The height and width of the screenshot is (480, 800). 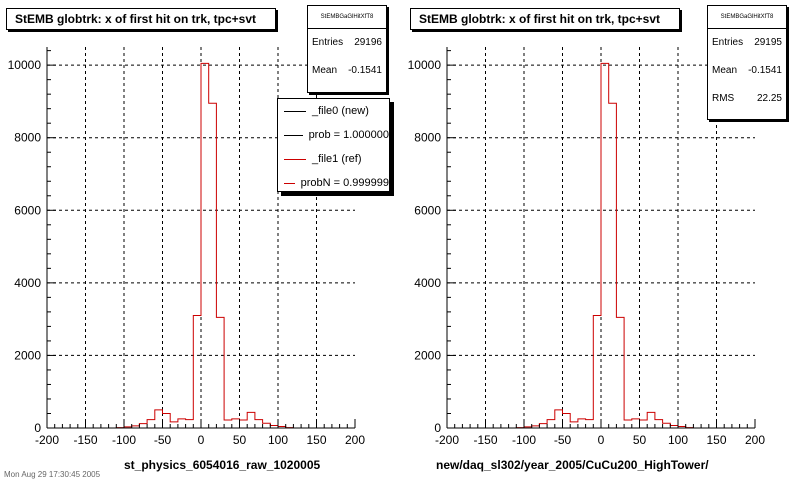 What do you see at coordinates (601, 440) in the screenshot?
I see `x-tick-label-right: 0` at bounding box center [601, 440].